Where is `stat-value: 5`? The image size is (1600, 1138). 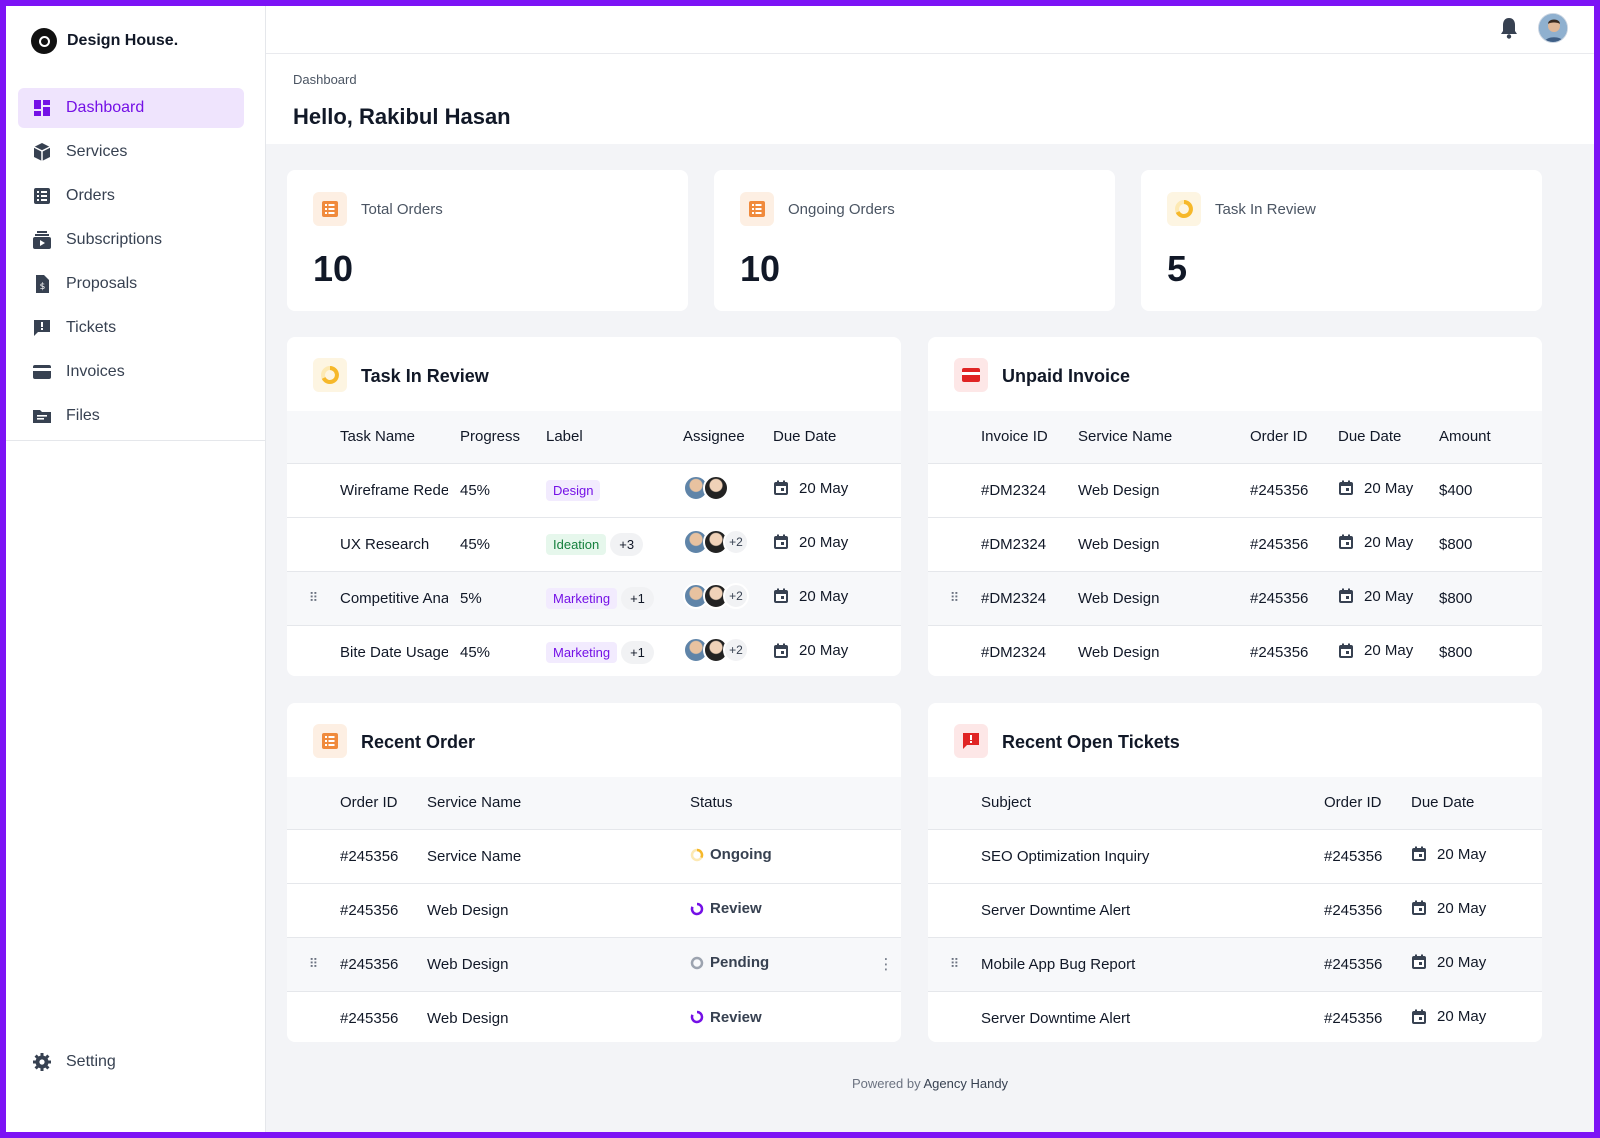
stat-value: 5 is located at coordinates (1177, 268).